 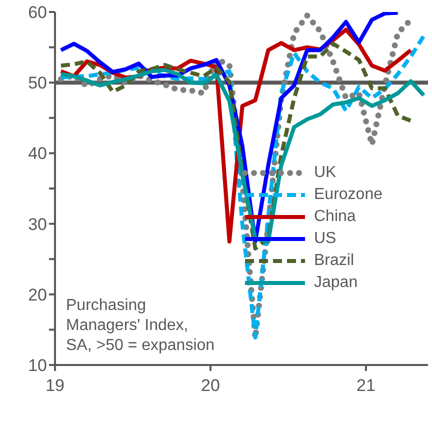 I want to click on x-tick-label: 21, so click(x=366, y=386).